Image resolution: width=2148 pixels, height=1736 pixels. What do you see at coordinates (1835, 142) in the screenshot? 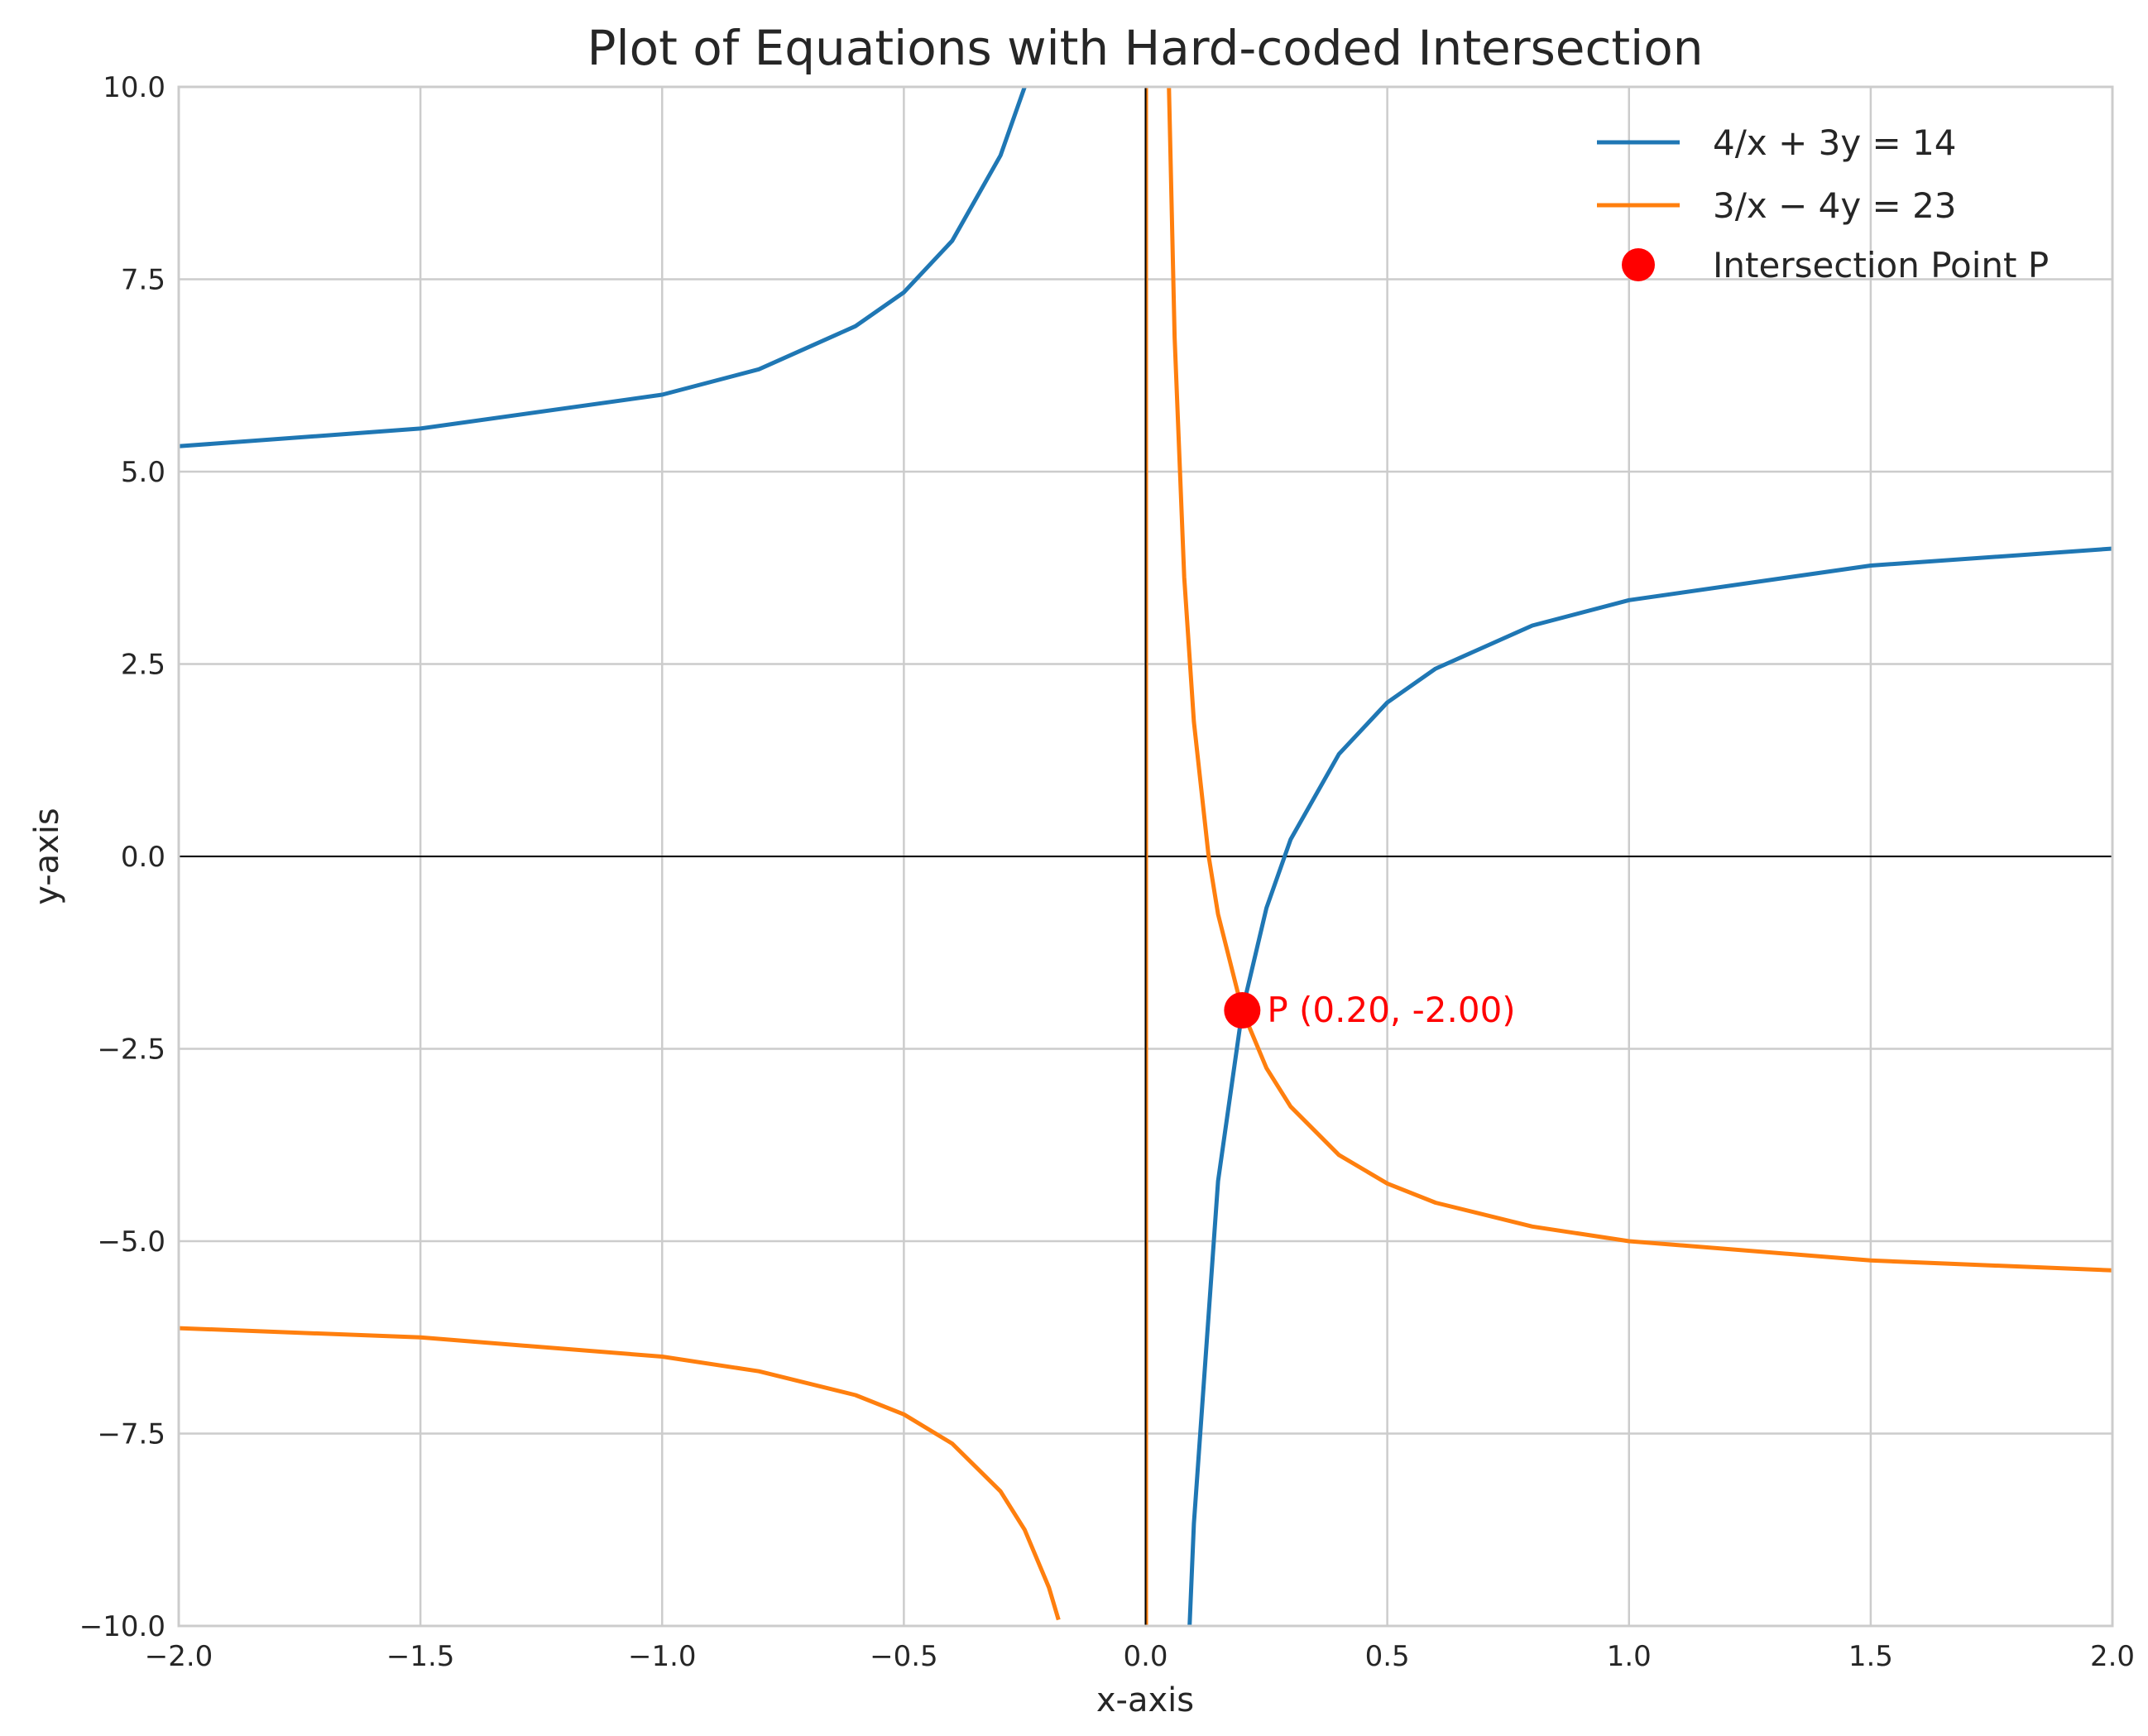
I see `legend-label-1: 4/x + 3y = 14` at bounding box center [1835, 142].